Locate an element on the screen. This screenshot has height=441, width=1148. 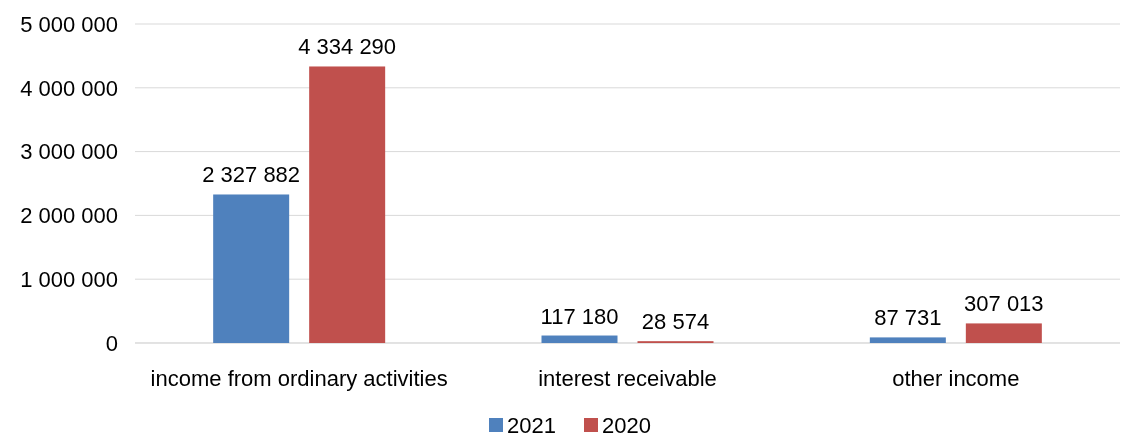
data-label: 87 731 is located at coordinates (908, 318).